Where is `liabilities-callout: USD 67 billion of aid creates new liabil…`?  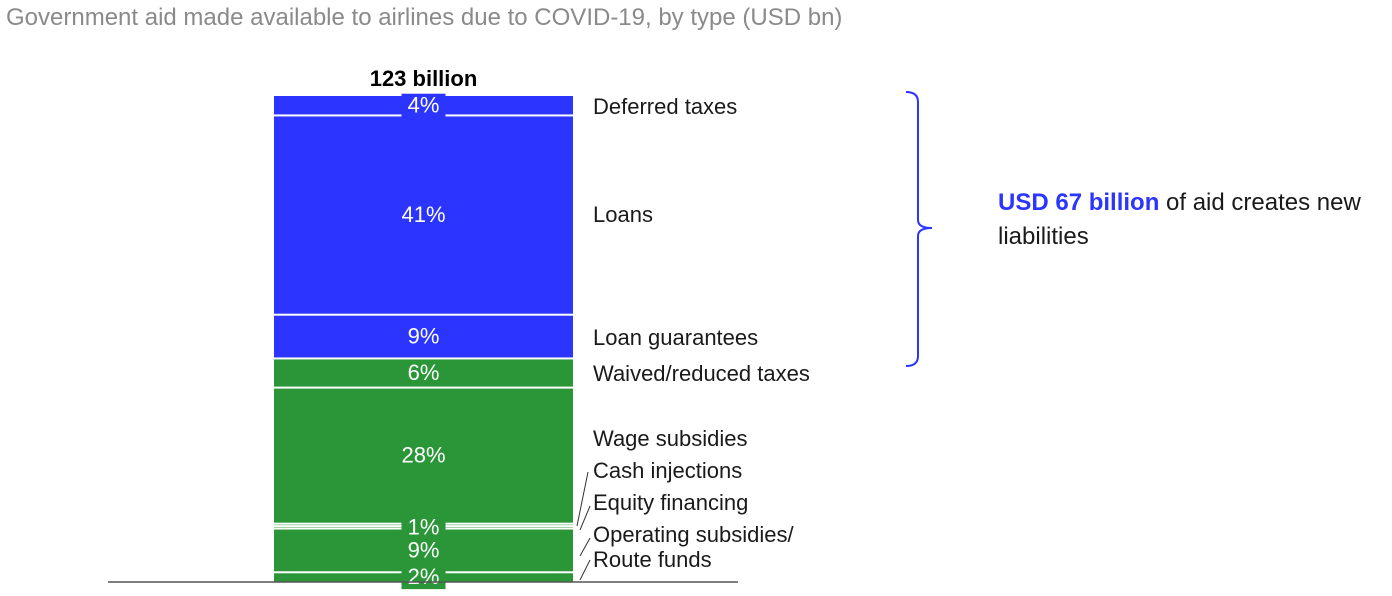 liabilities-callout: USD 67 billion of aid creates new liabil… is located at coordinates (1195, 220).